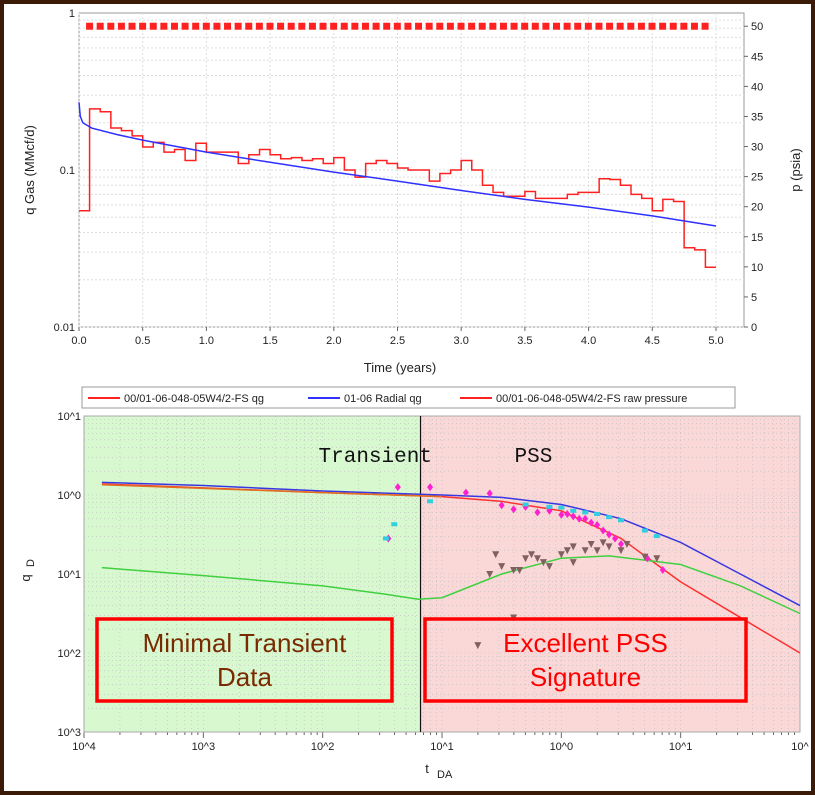  What do you see at coordinates (244, 677) in the screenshot?
I see `annotation-text: Data` at bounding box center [244, 677].